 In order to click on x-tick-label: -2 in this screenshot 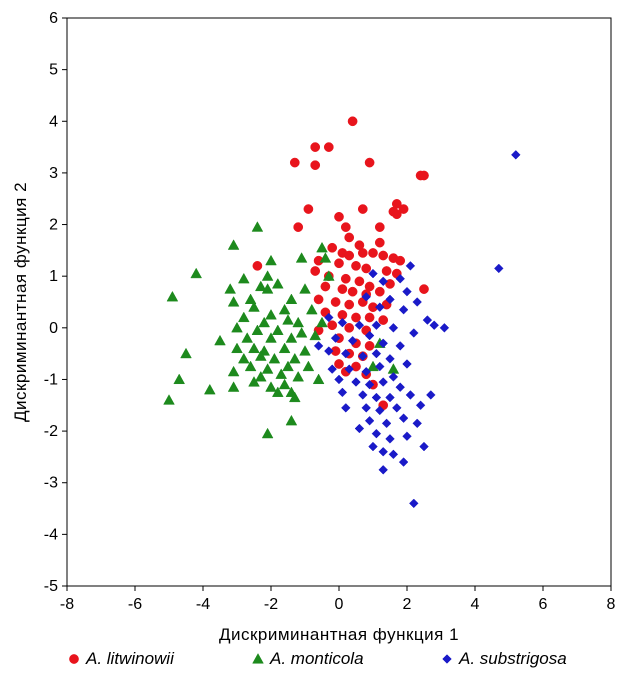, I will do `click(271, 604)`.